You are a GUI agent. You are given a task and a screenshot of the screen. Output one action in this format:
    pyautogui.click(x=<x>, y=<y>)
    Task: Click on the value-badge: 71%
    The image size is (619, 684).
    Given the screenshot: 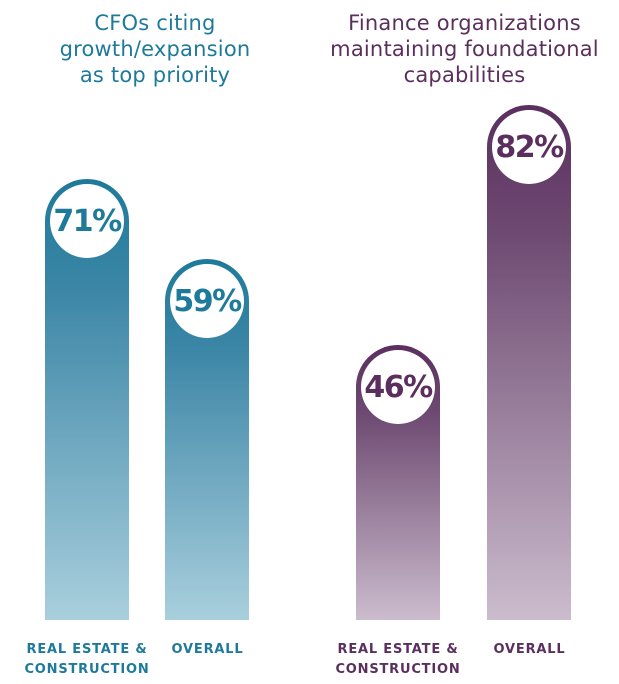 What is the action you would take?
    pyautogui.click(x=87, y=221)
    